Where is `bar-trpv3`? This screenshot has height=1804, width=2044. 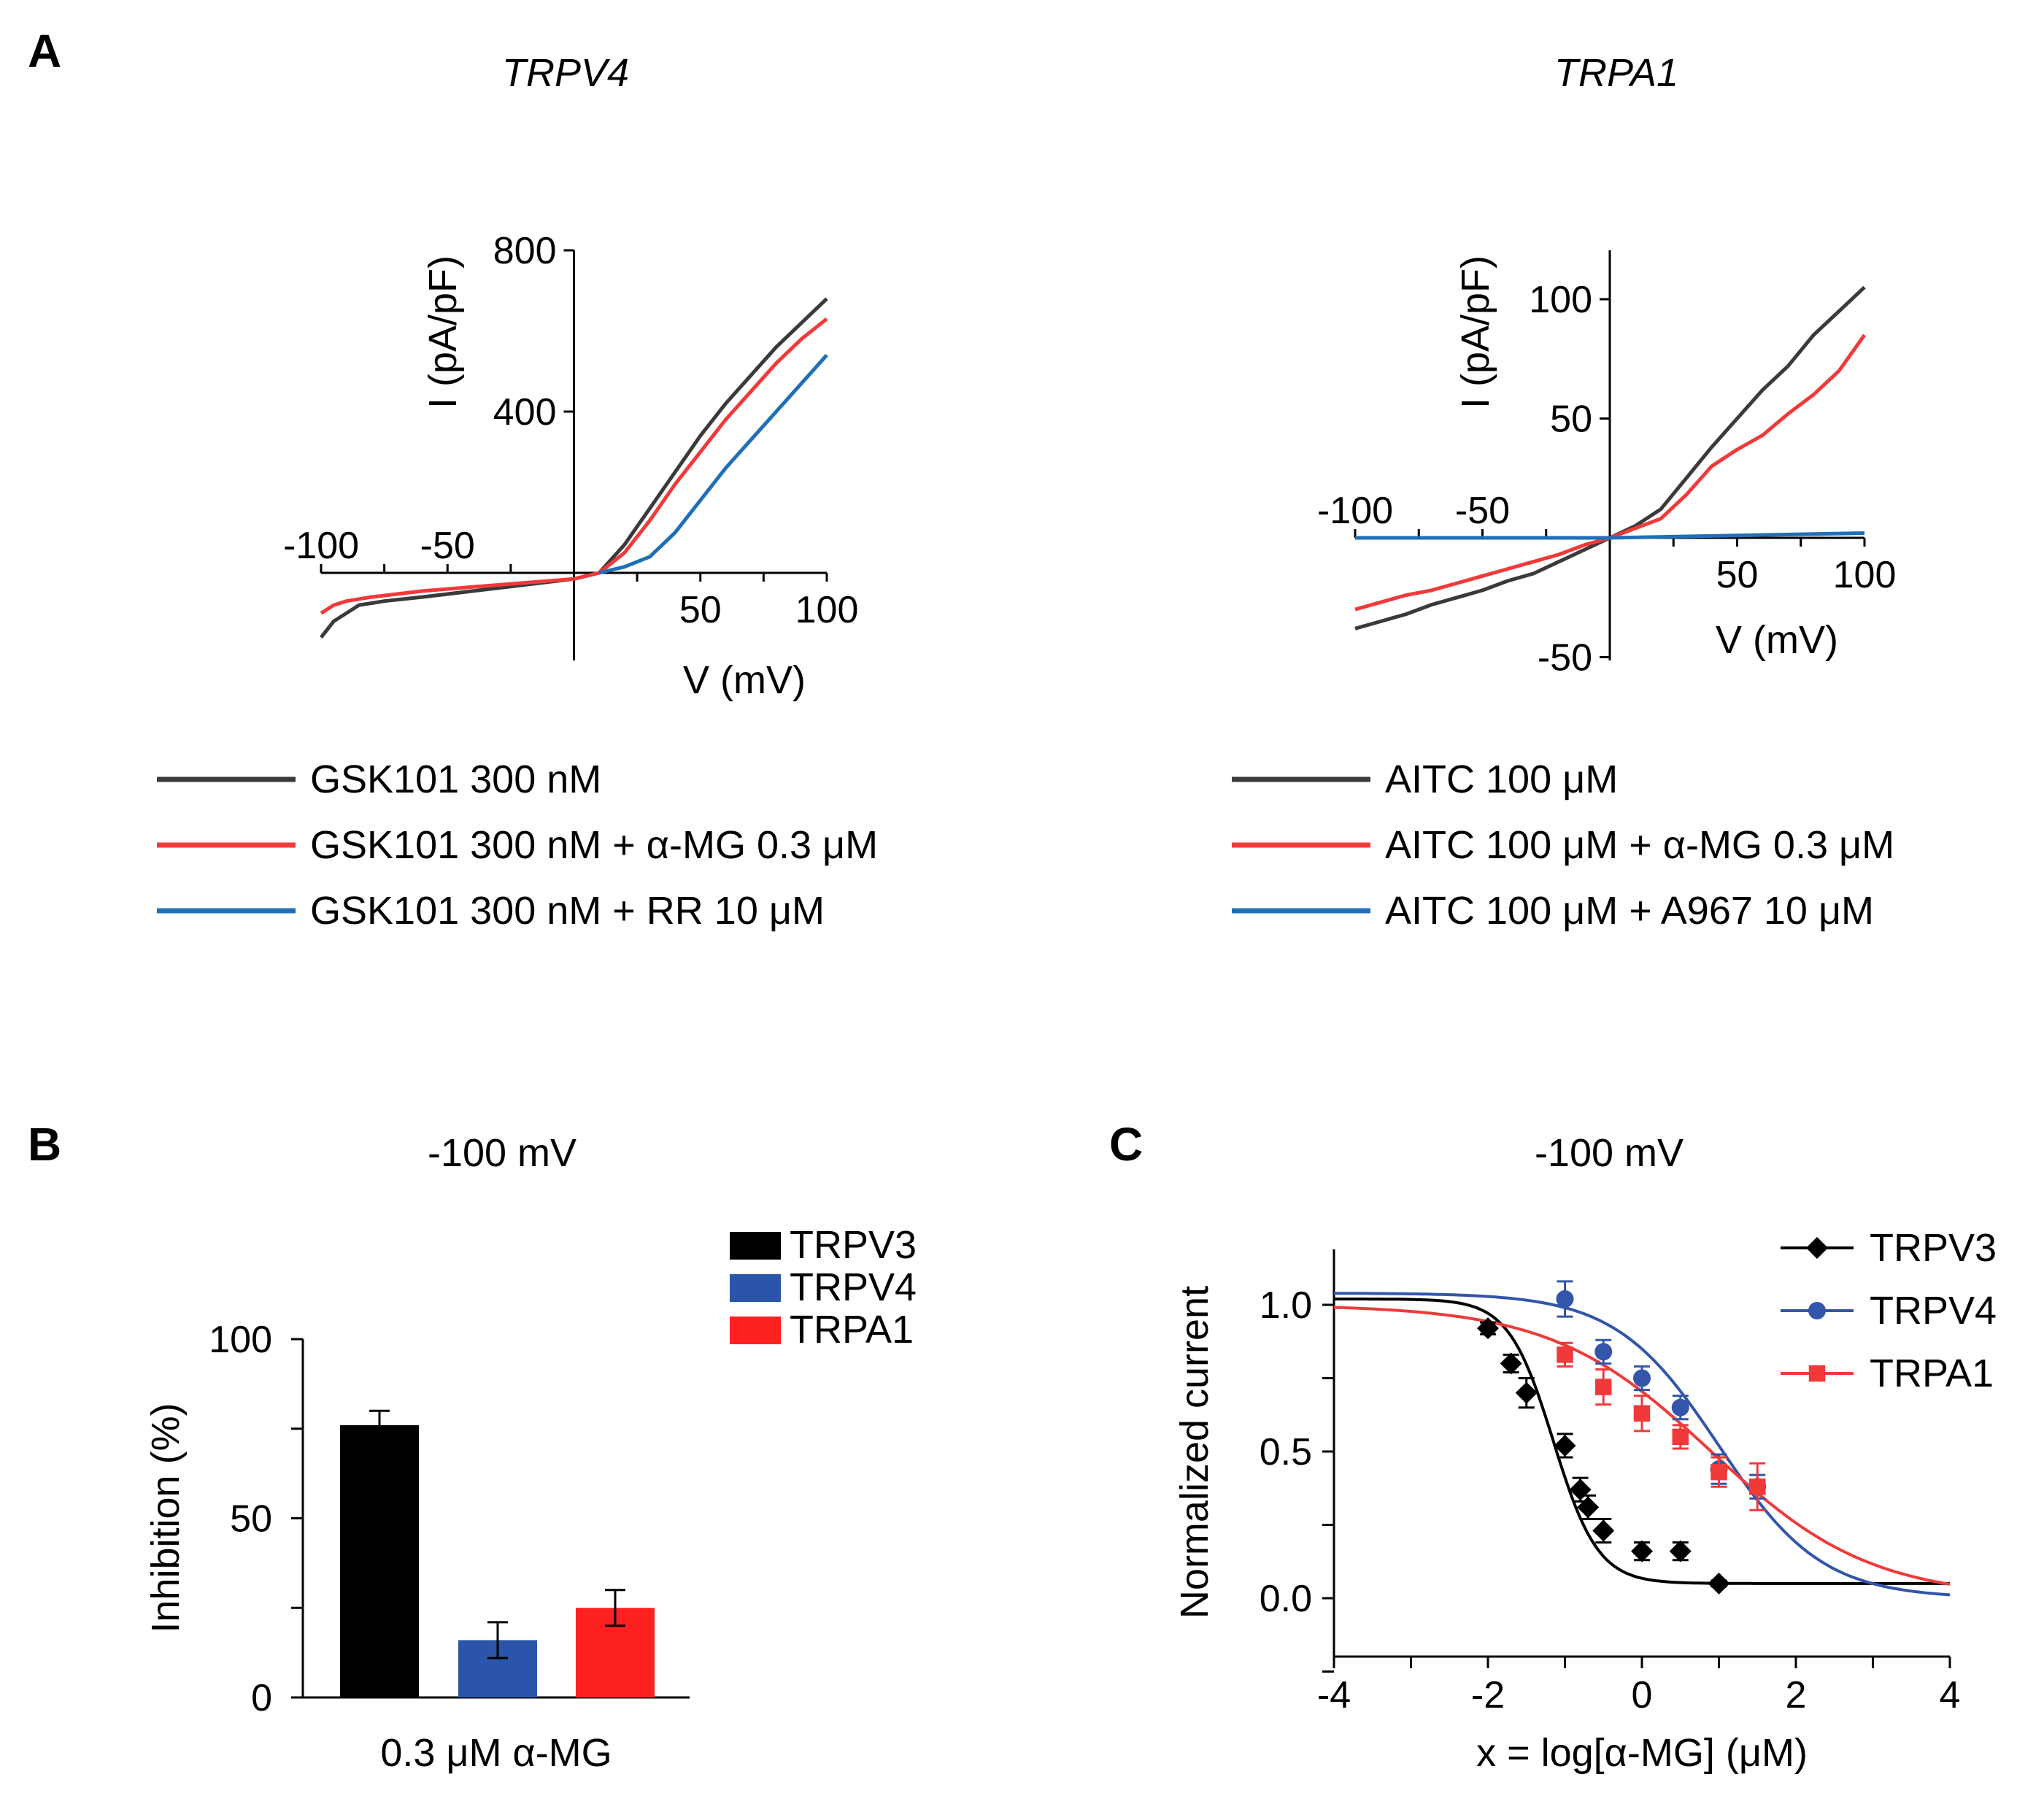
bar-trpv3 is located at coordinates (379, 1561).